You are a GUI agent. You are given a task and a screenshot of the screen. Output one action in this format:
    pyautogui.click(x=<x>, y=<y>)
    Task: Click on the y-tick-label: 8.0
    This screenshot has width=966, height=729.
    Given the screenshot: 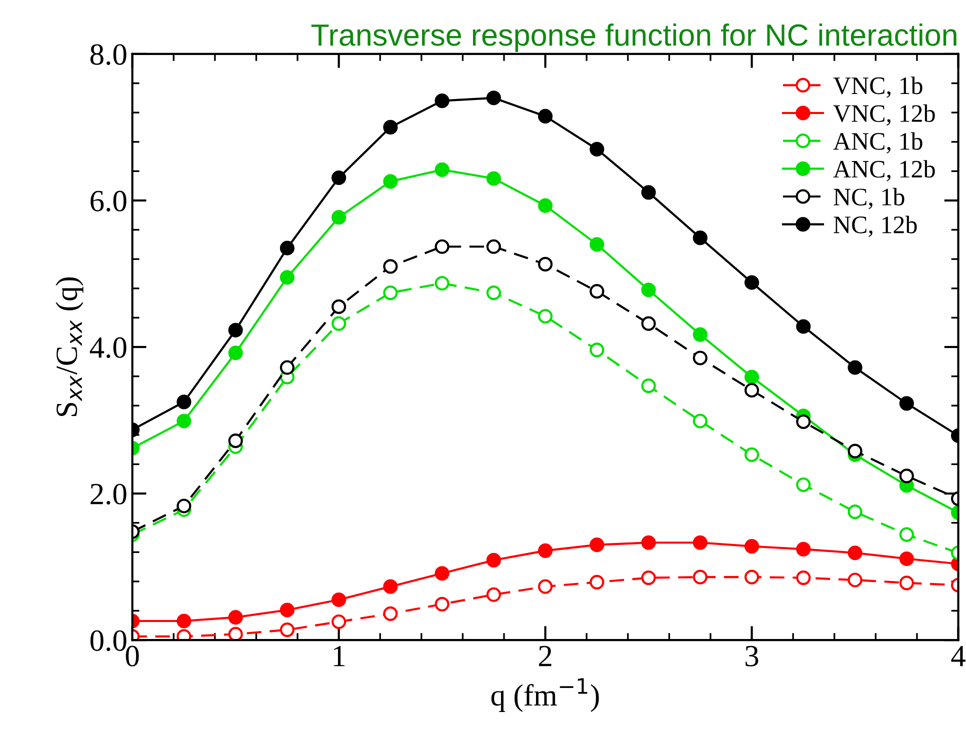 What is the action you would take?
    pyautogui.click(x=108, y=54)
    